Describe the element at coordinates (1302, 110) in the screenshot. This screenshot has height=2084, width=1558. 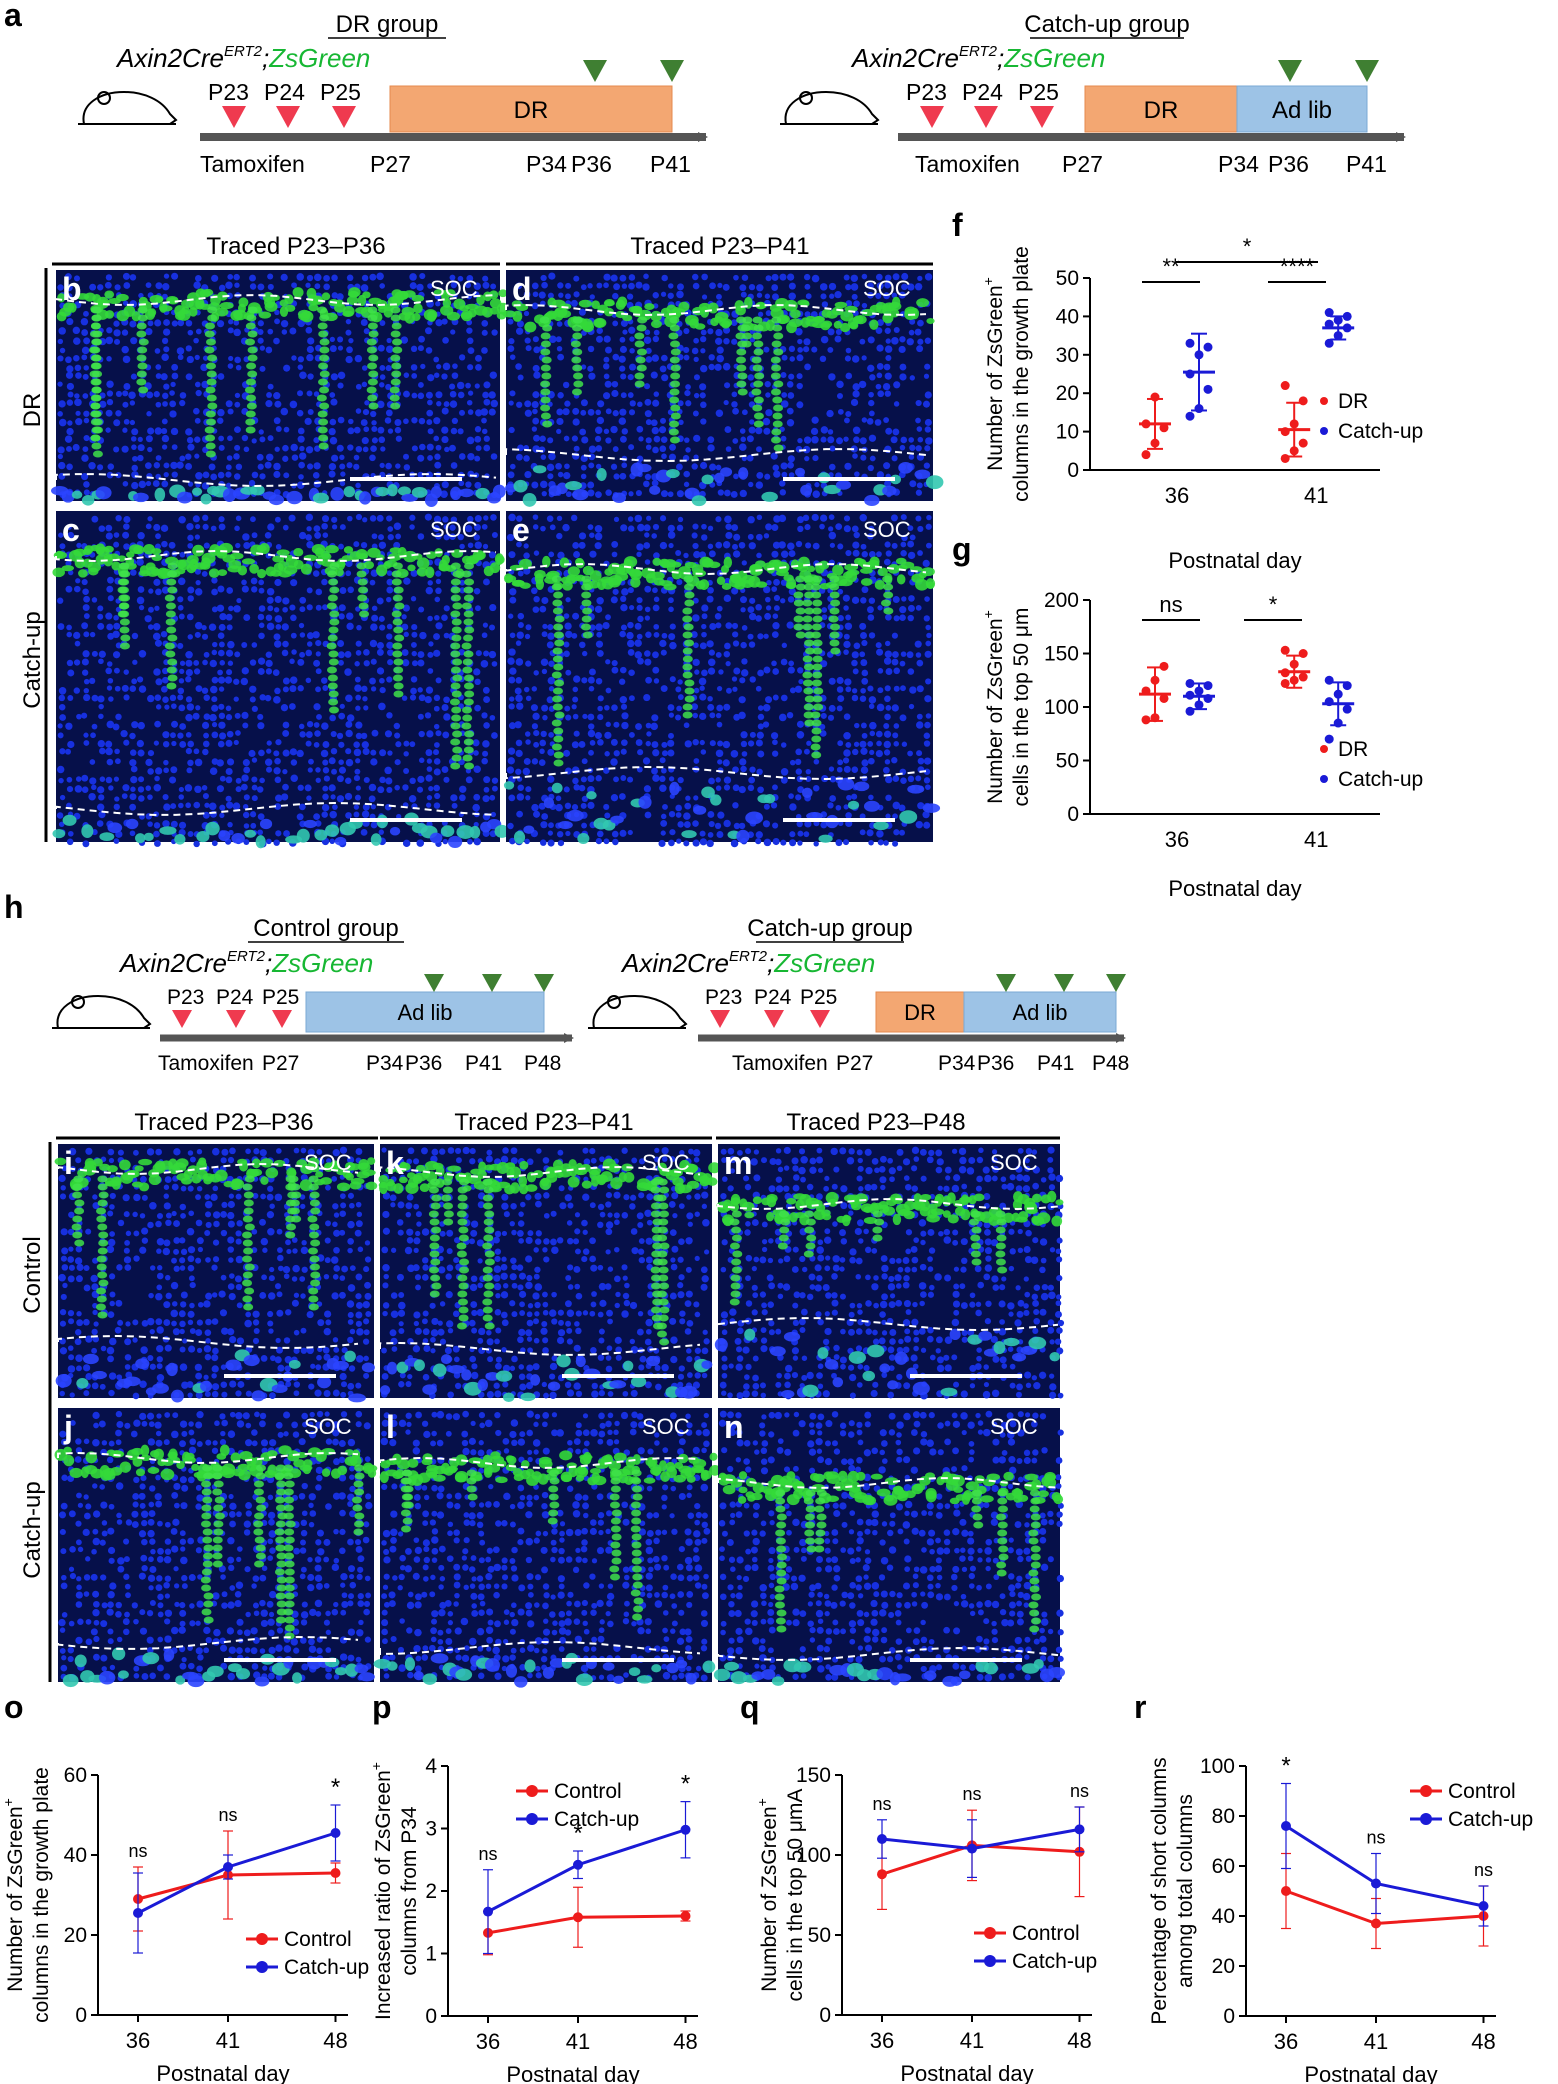
I see `adlib-bar-label: Ad lib` at that location.